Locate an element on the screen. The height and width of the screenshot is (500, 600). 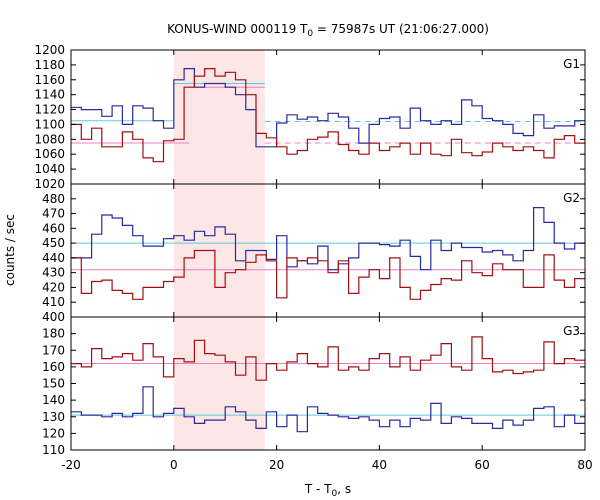
y-tick-label: 170 is located at coordinates (53, 350).